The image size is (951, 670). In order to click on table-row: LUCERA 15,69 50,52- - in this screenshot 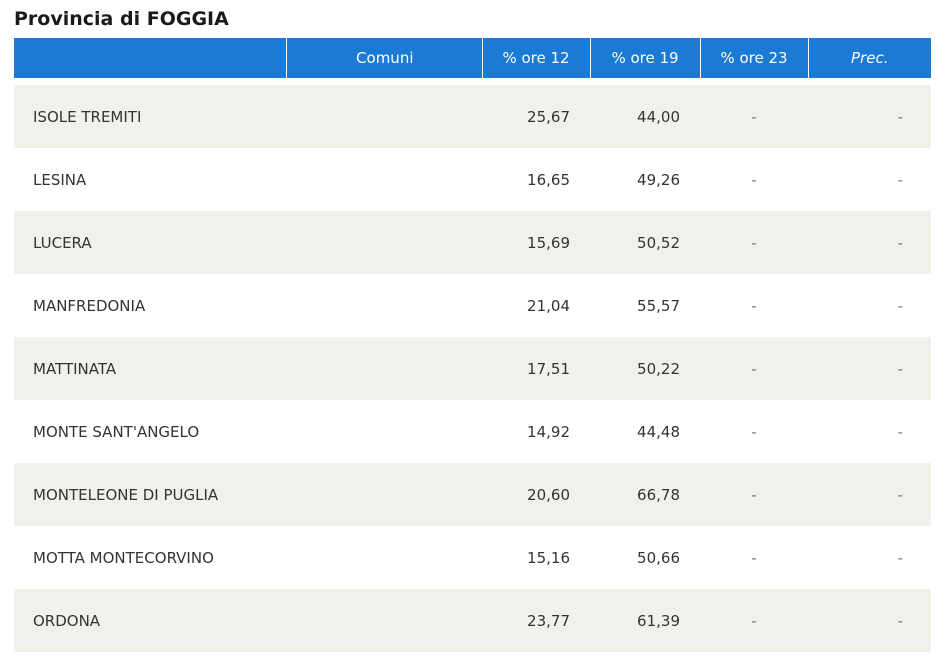, I will do `click(472, 242)`.